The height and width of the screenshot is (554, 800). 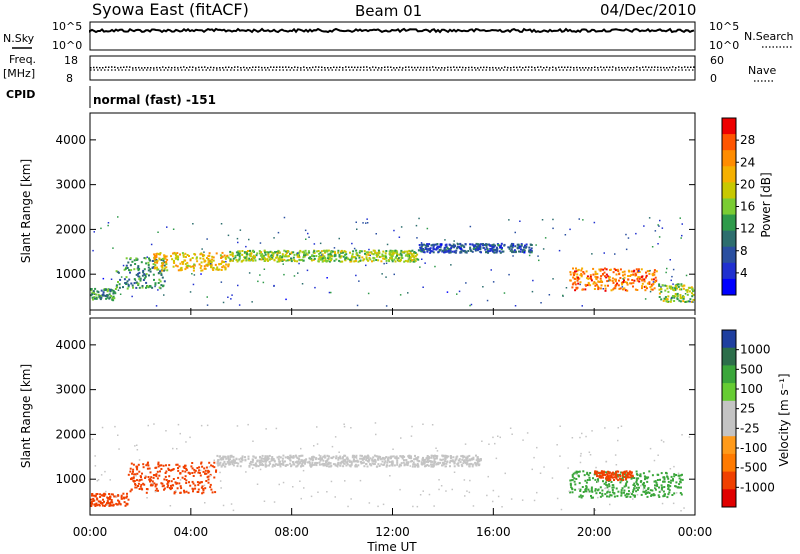 I want to click on power-ytick-label: 3000, so click(x=70, y=185).